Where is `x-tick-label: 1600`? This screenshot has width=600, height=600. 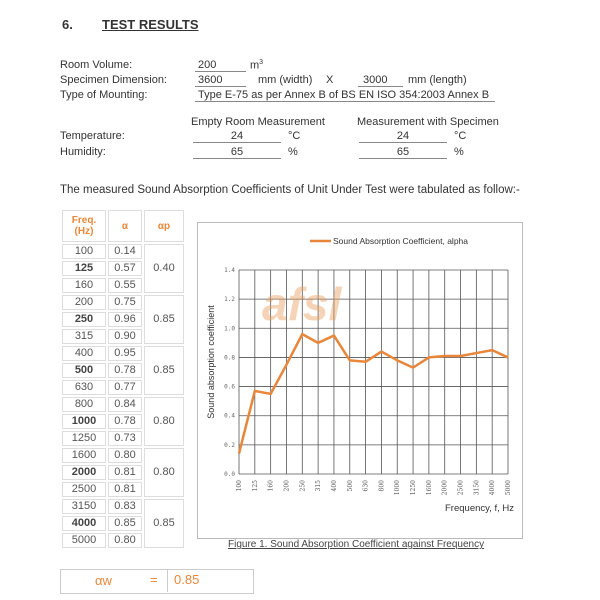 x-tick-label: 1600 is located at coordinates (429, 487).